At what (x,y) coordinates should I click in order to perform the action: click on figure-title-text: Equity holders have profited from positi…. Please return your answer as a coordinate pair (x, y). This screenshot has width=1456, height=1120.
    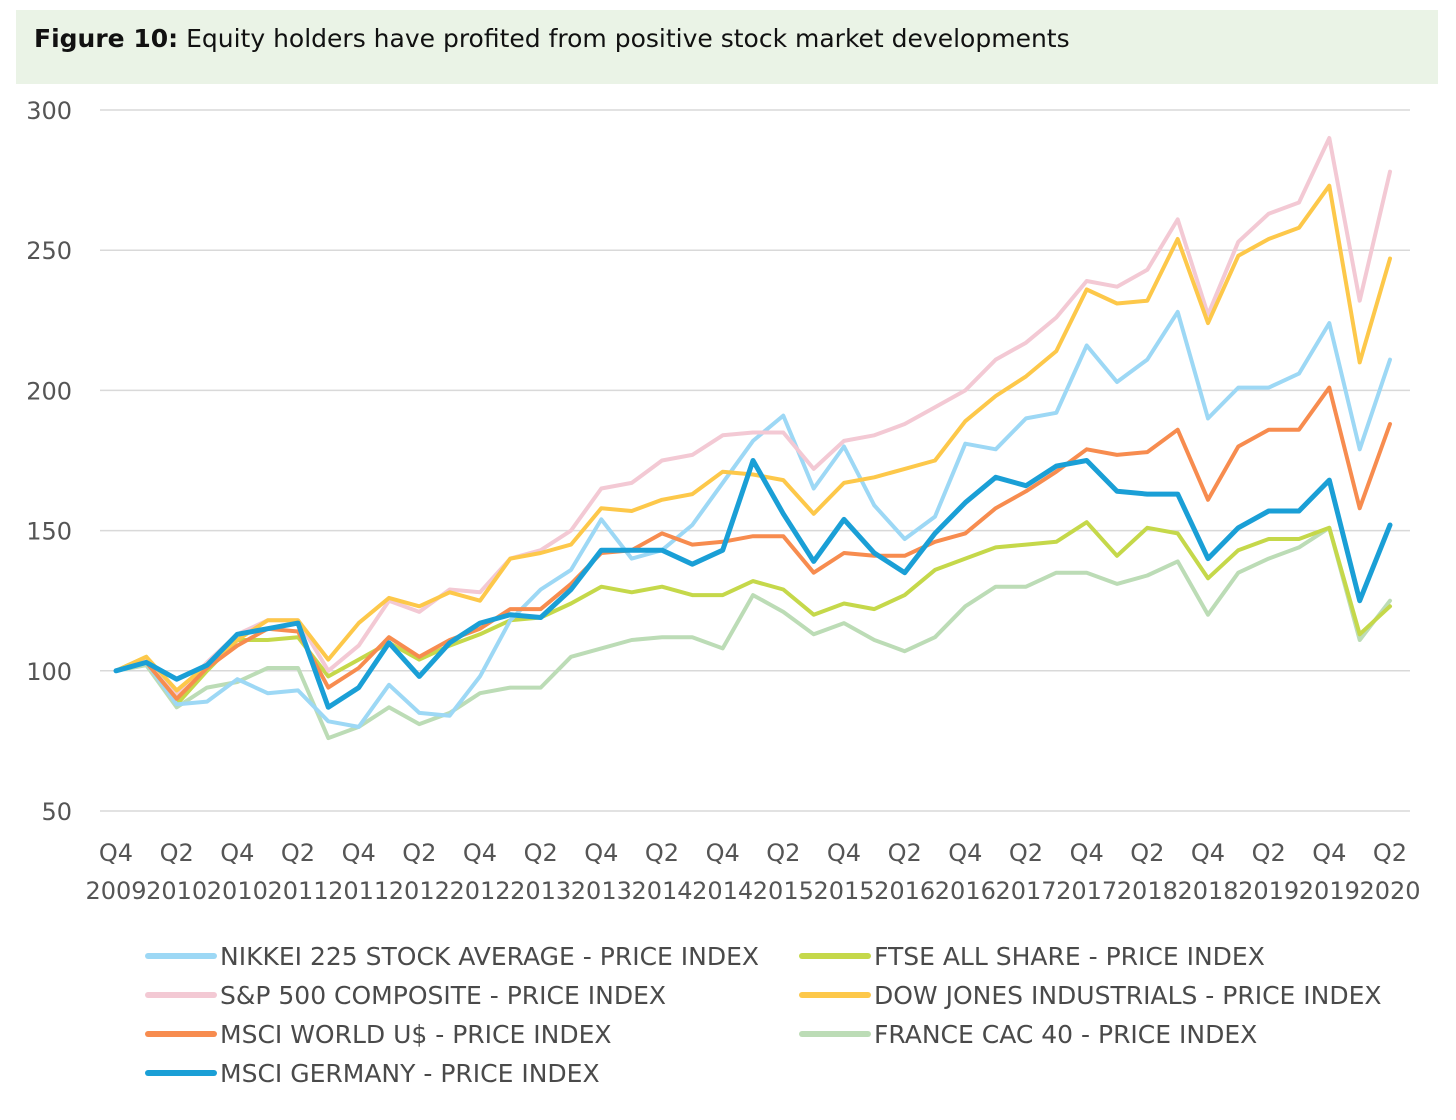
    Looking at the image, I should click on (628, 38).